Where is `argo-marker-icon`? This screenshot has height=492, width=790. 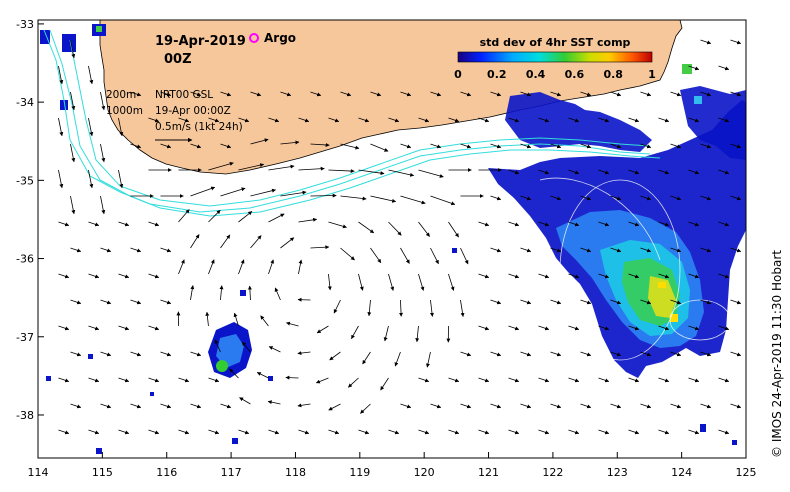 argo-marker-icon is located at coordinates (254, 38).